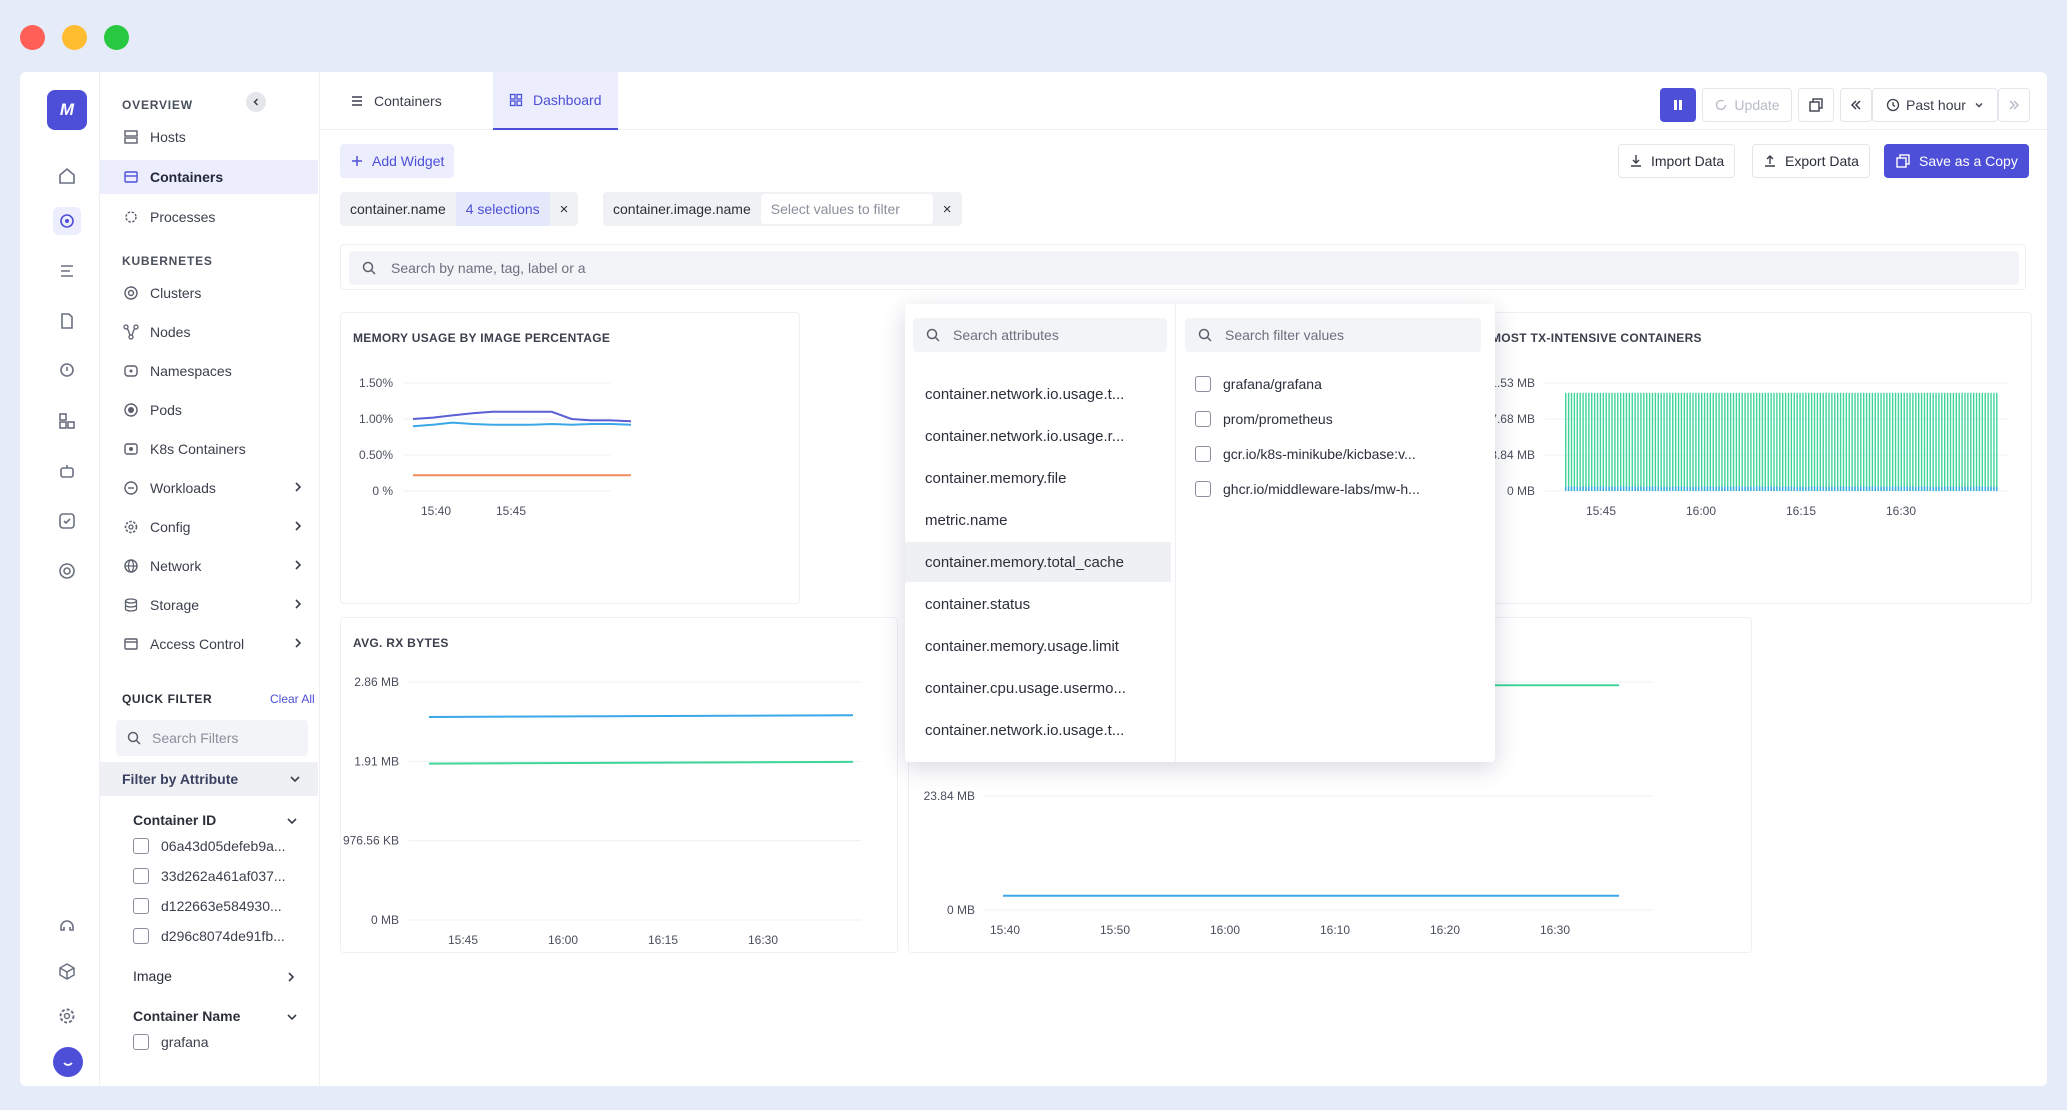 The image size is (2067, 1110). I want to click on search-bar: Search by name, tag, label or a, so click(1183, 267).